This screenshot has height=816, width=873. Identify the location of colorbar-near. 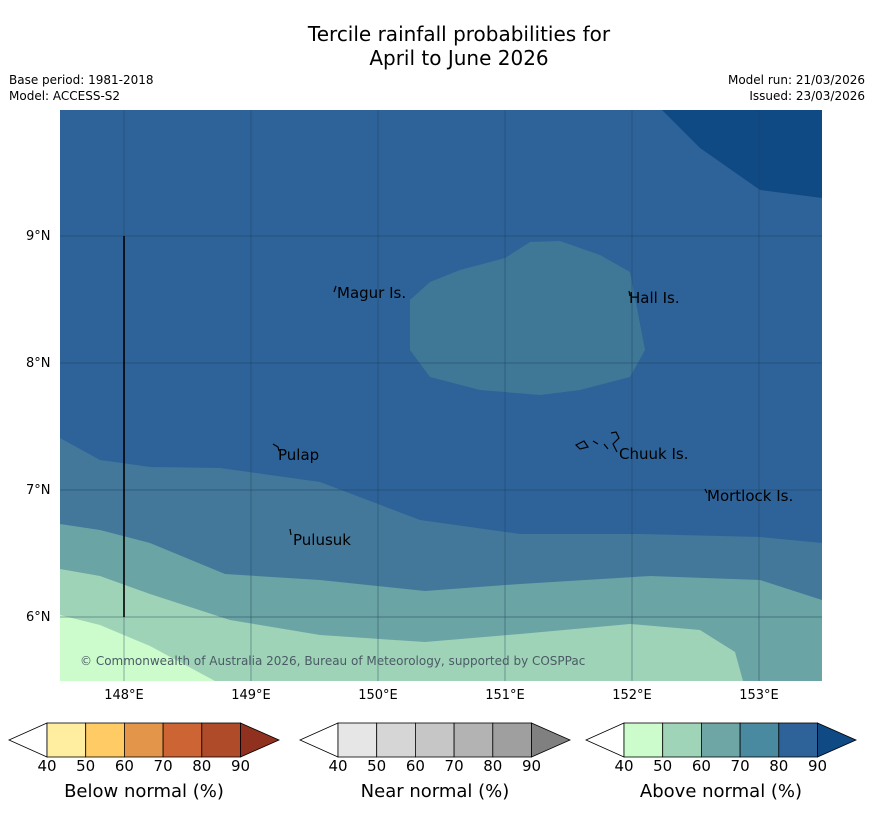
(435, 740).